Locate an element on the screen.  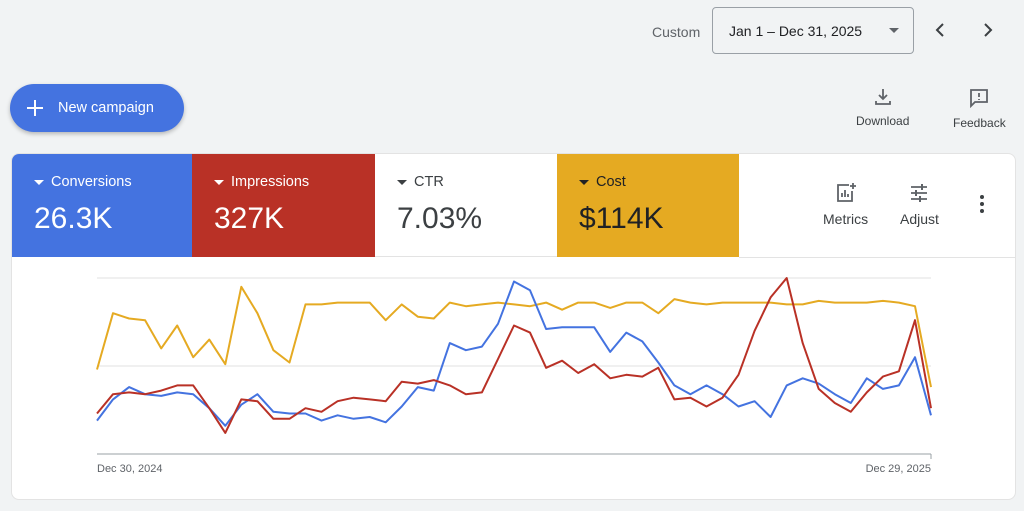
metric-label: Impressions is located at coordinates (270, 182).